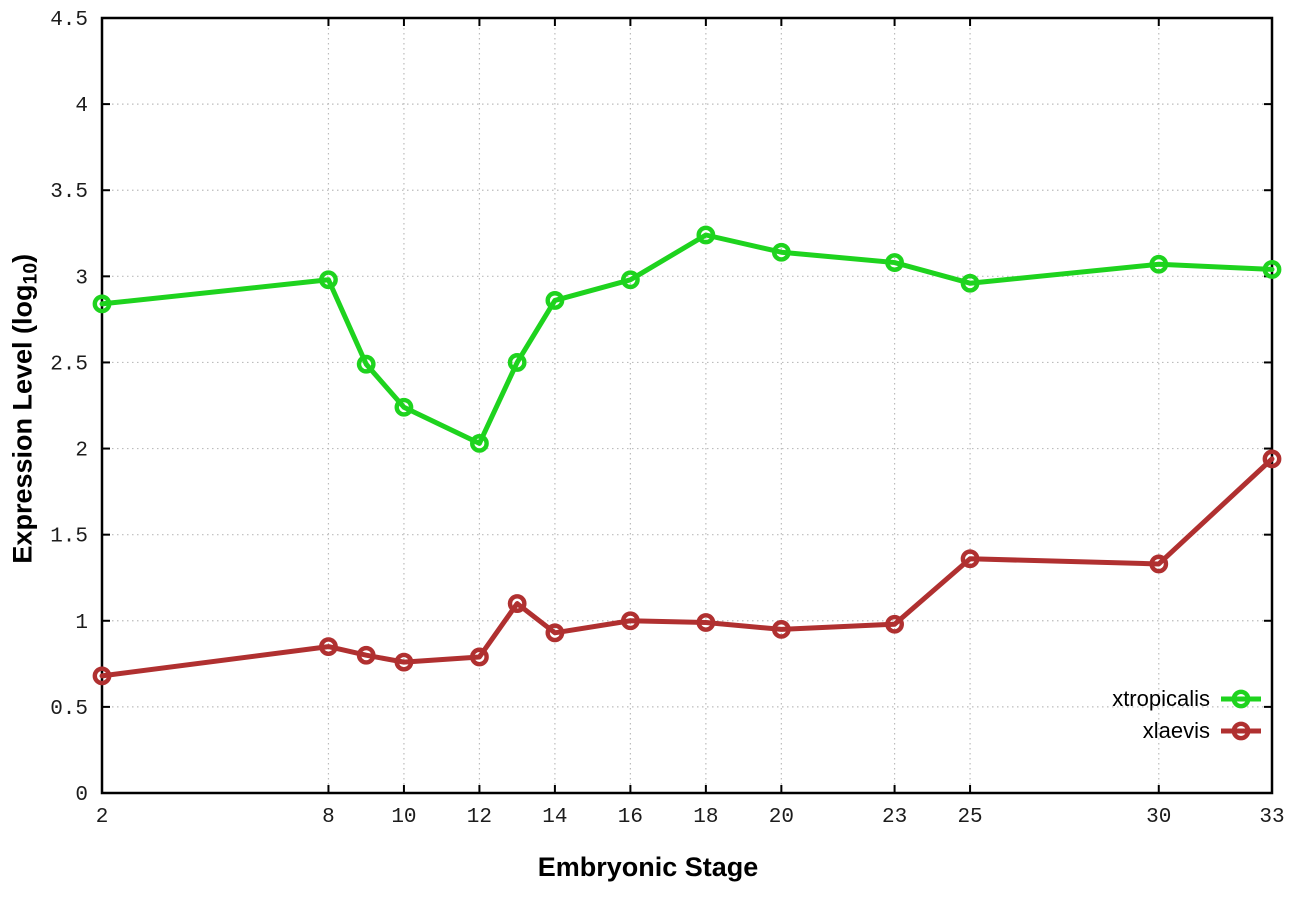  I want to click on y-tick-label: 3.5, so click(69, 192).